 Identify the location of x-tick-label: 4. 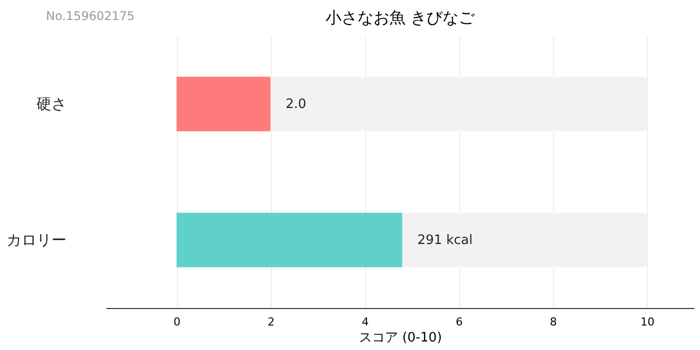
(365, 322).